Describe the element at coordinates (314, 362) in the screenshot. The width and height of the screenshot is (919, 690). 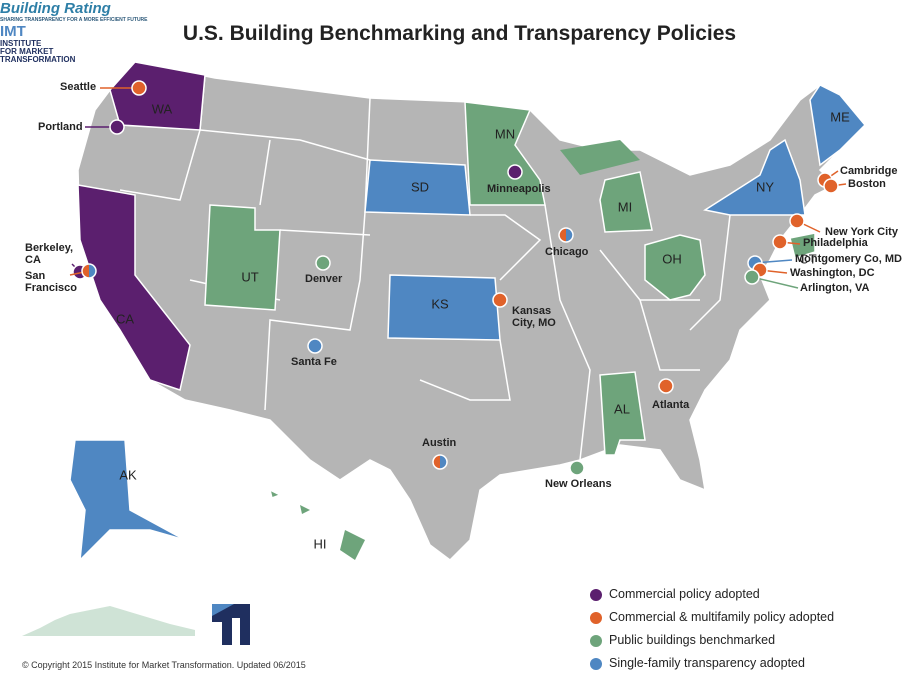
I see `city-label: Santa Fe` at that location.